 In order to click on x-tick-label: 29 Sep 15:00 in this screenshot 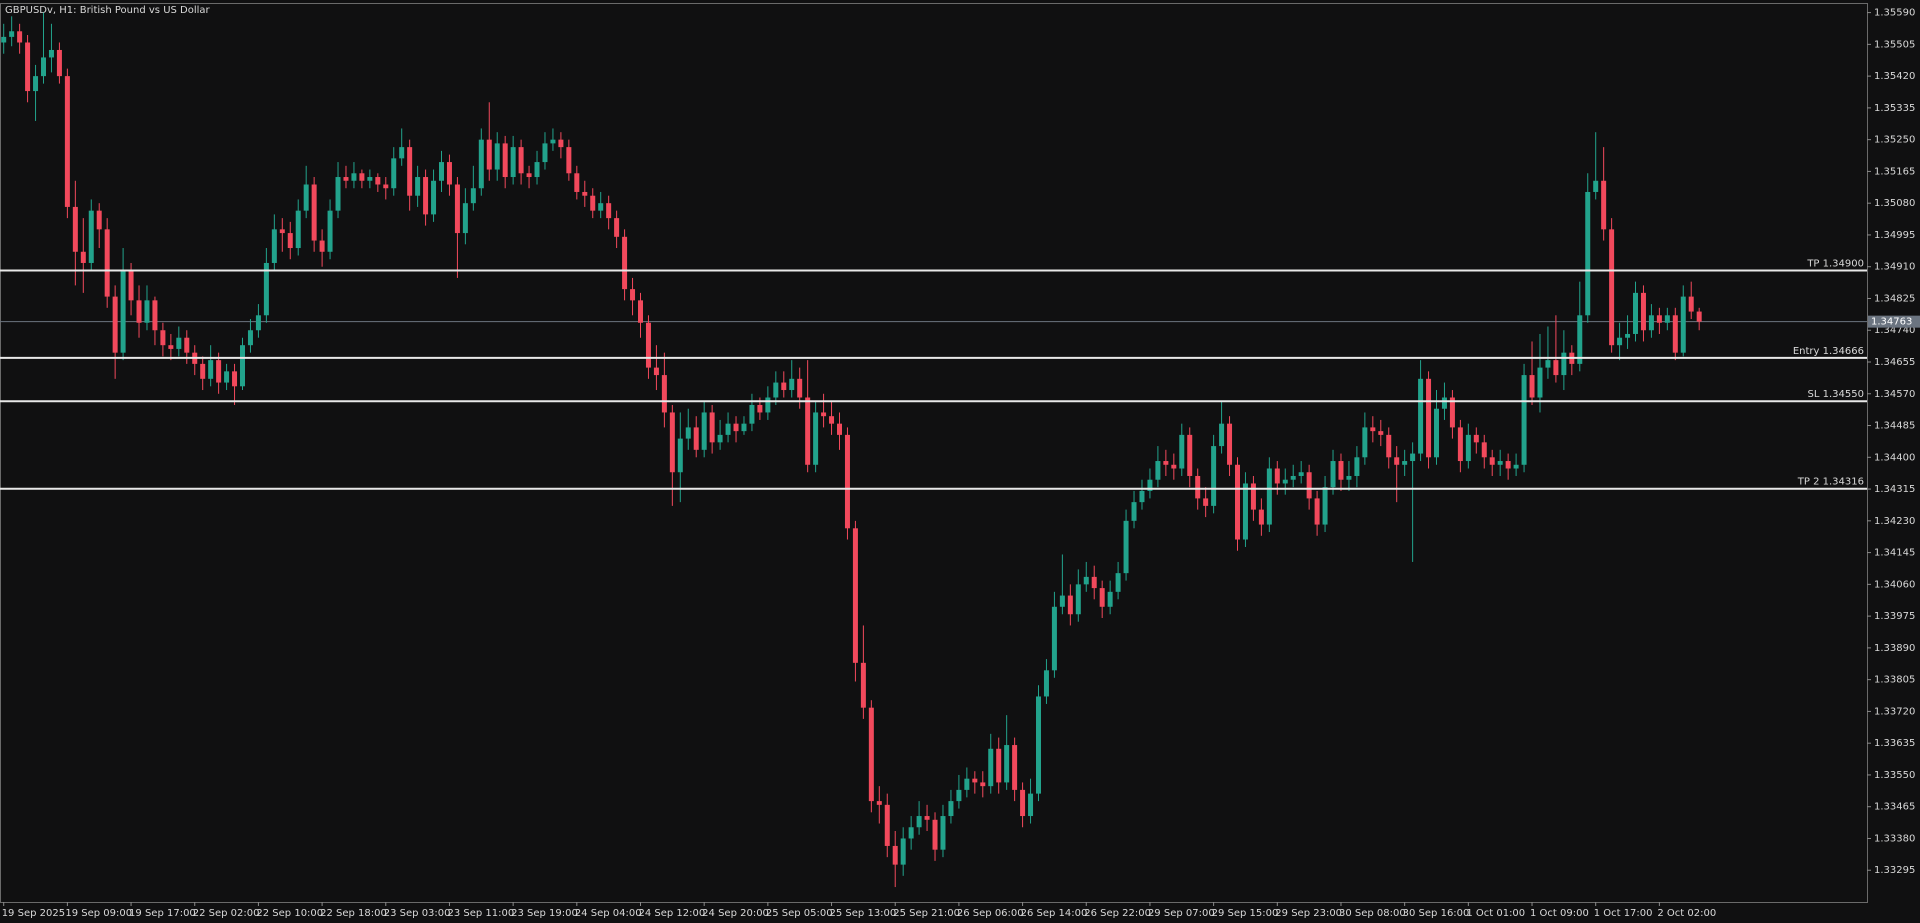, I will do `click(1245, 913)`.